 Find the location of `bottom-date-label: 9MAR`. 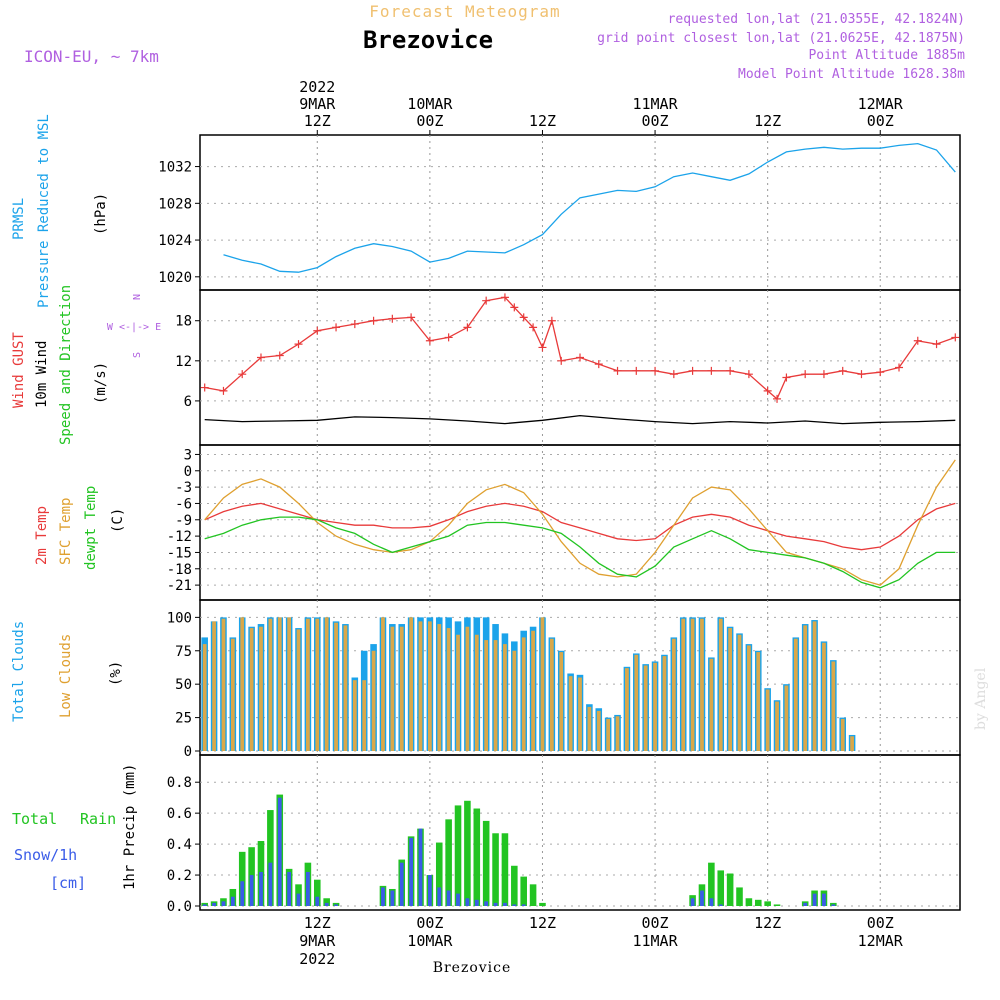

bottom-date-label: 9MAR is located at coordinates (317, 941).